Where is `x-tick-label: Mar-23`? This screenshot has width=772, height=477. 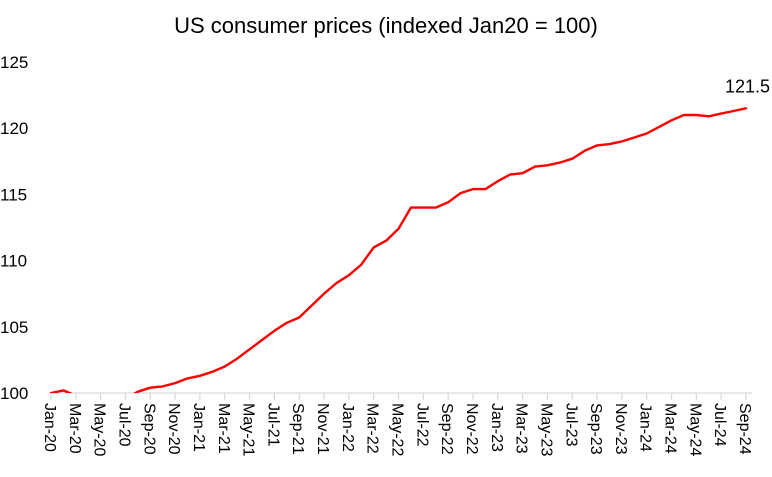 x-tick-label: Mar-23 is located at coordinates (521, 428).